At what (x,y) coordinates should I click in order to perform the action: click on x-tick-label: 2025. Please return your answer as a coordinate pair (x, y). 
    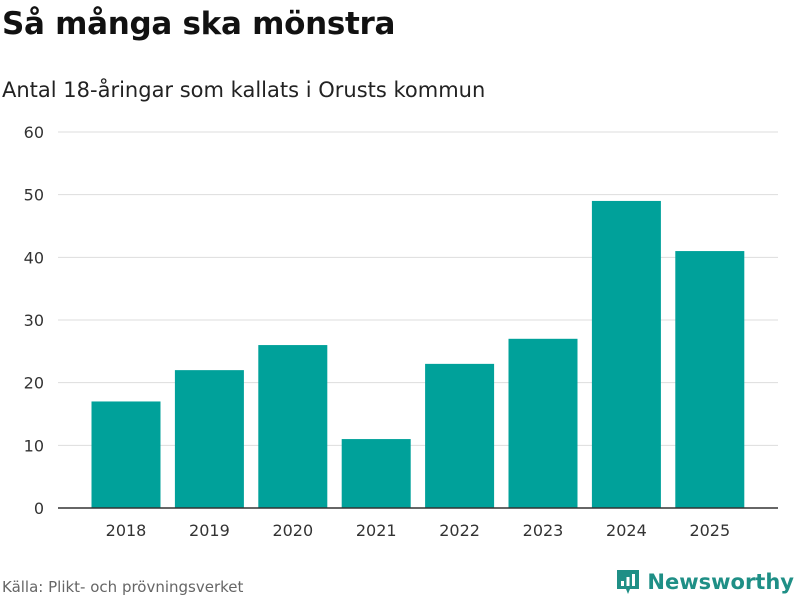
    Looking at the image, I should click on (709, 530).